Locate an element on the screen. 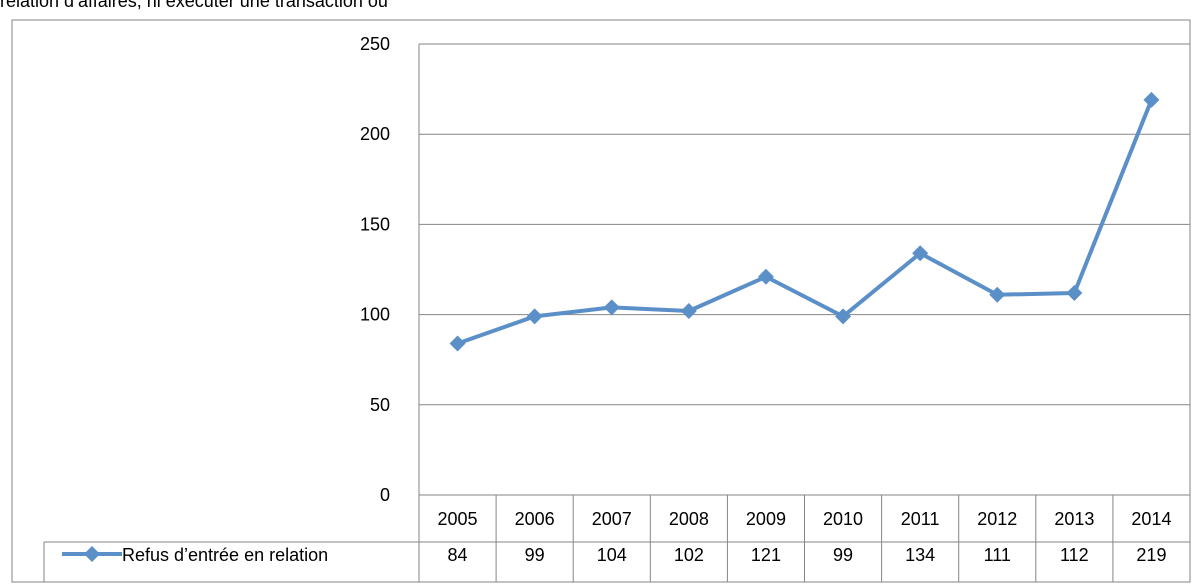 The width and height of the screenshot is (1202, 584). data-table-value-2014: 219 is located at coordinates (1151, 555).